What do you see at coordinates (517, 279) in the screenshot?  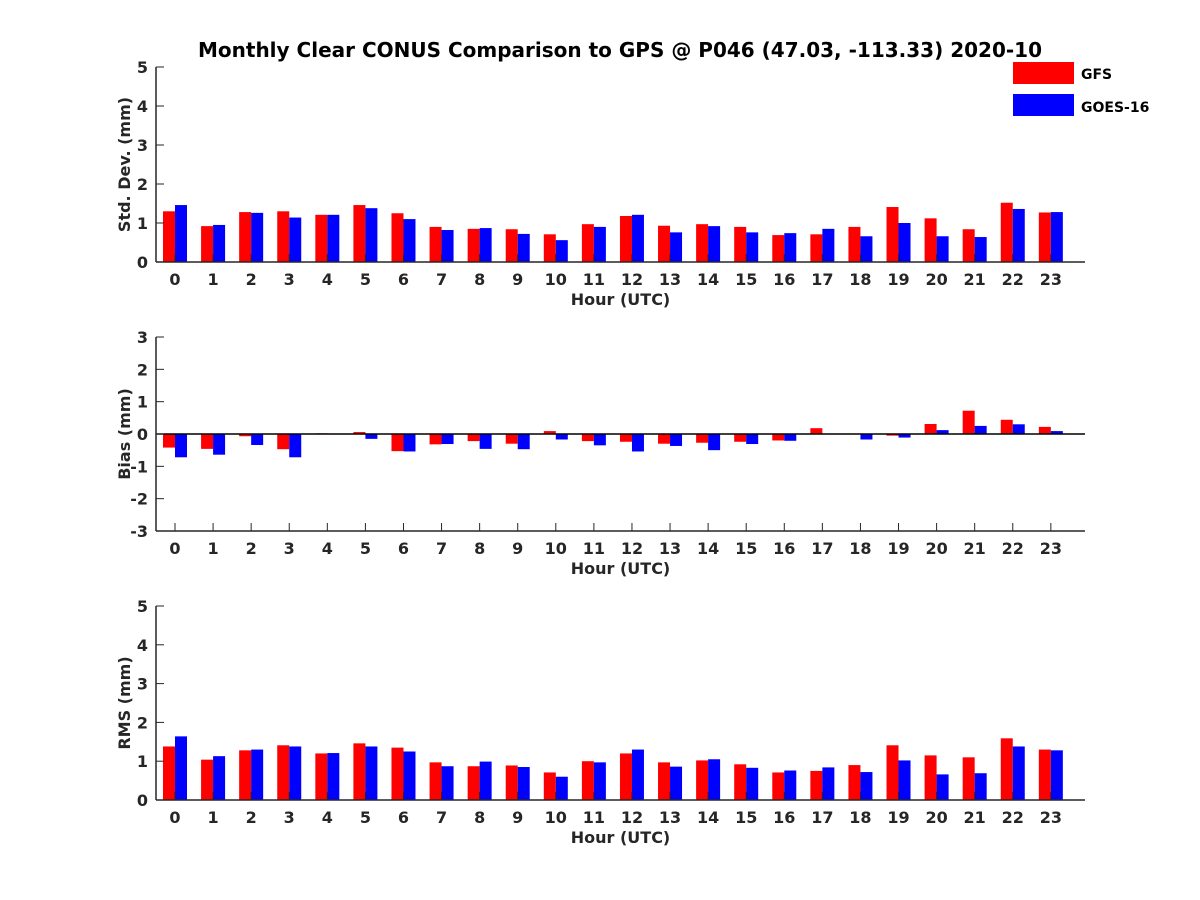 I see `std-dev-xtick-label: 9` at bounding box center [517, 279].